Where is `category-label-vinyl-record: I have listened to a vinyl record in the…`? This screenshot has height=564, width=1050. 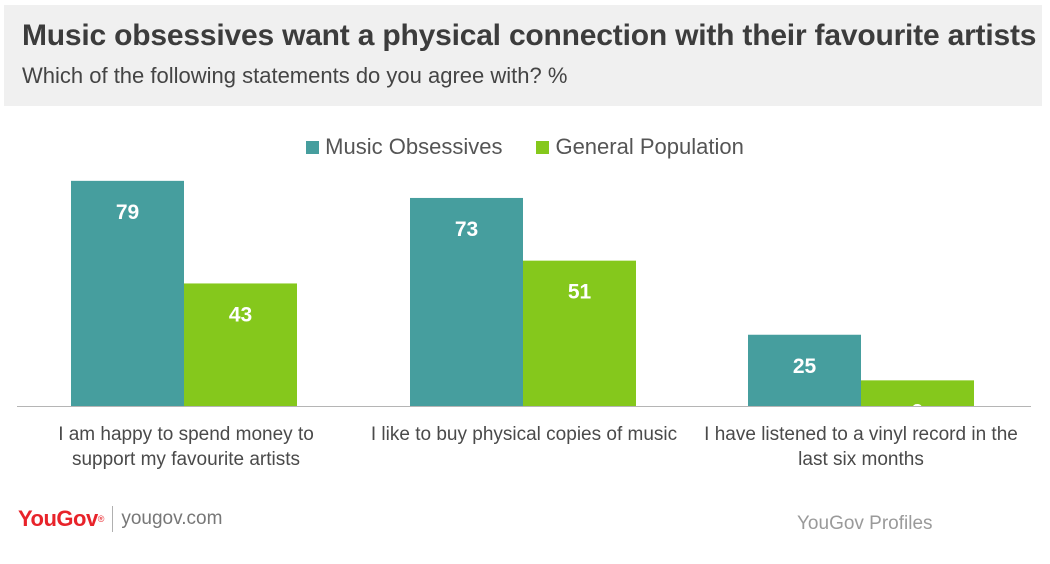 category-label-vinyl-record: I have listened to a vinyl record in the… is located at coordinates (861, 447).